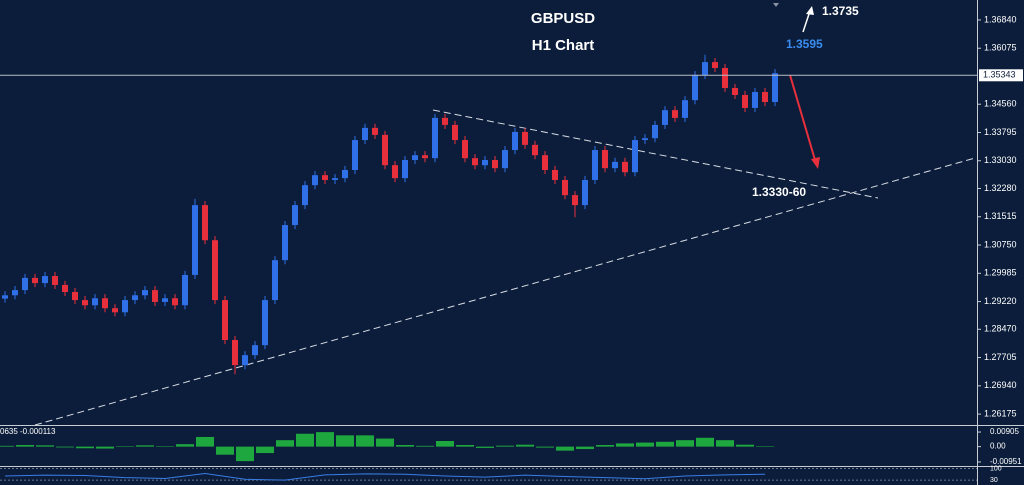 Image resolution: width=1024 pixels, height=485 pixels. What do you see at coordinates (1000, 104) in the screenshot?
I see `y-tick-label: 1.34560` at bounding box center [1000, 104].